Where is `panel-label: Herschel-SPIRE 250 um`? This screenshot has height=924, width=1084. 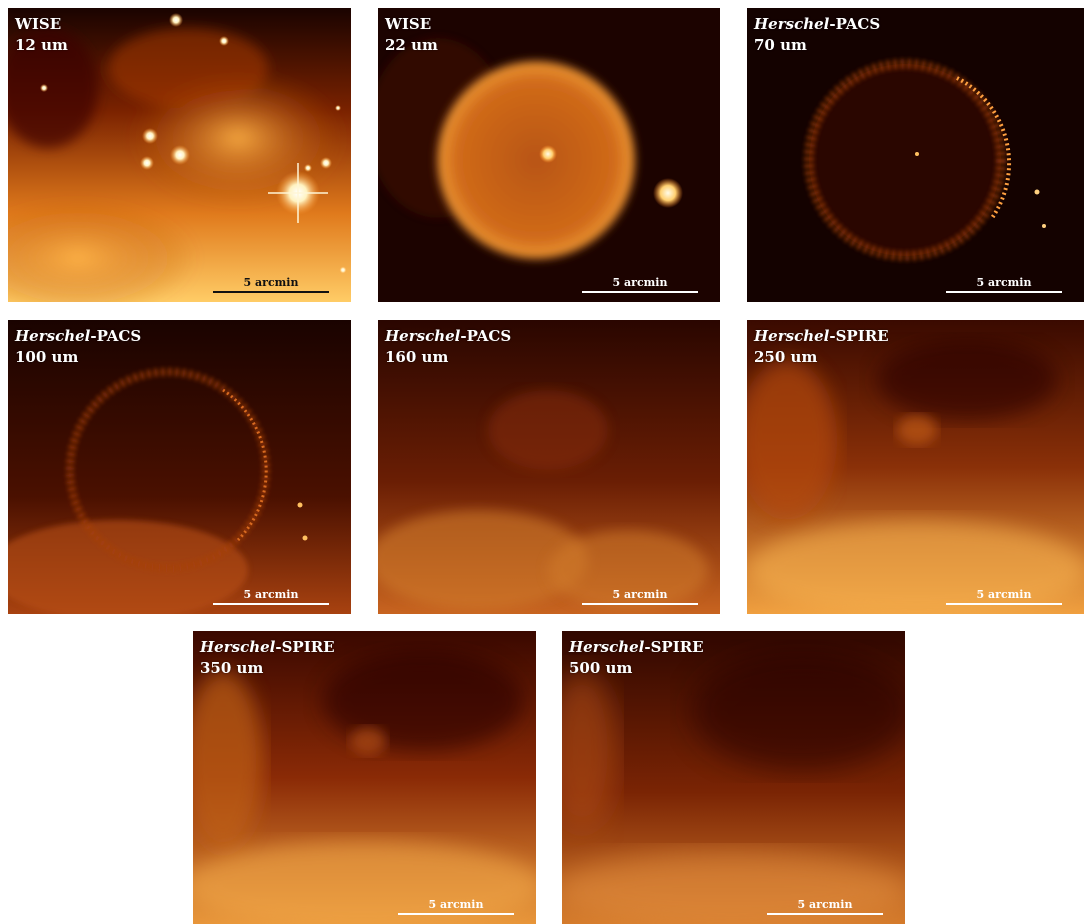
panel-label: Herschel-SPIRE 250 um is located at coordinates (821, 347).